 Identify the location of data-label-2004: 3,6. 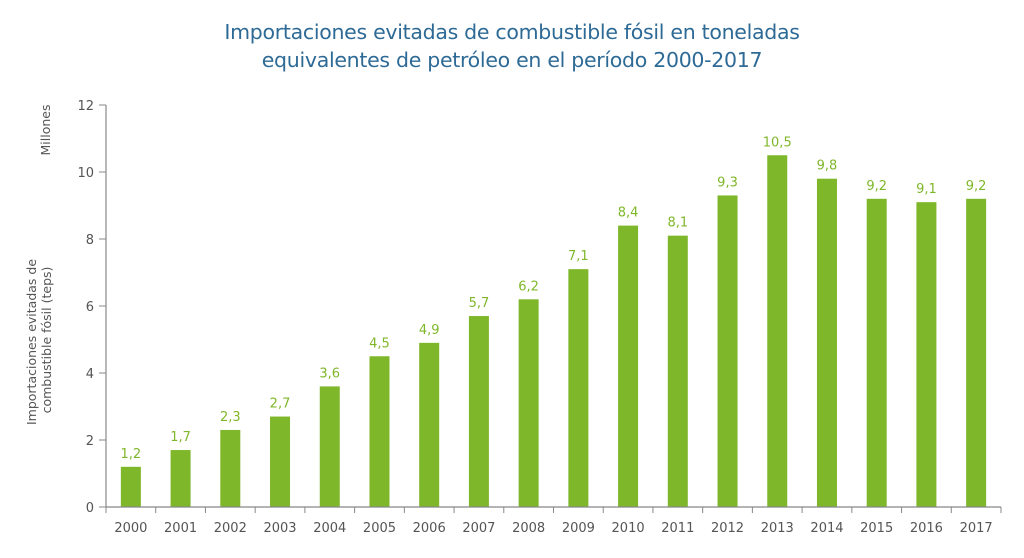
(329, 373).